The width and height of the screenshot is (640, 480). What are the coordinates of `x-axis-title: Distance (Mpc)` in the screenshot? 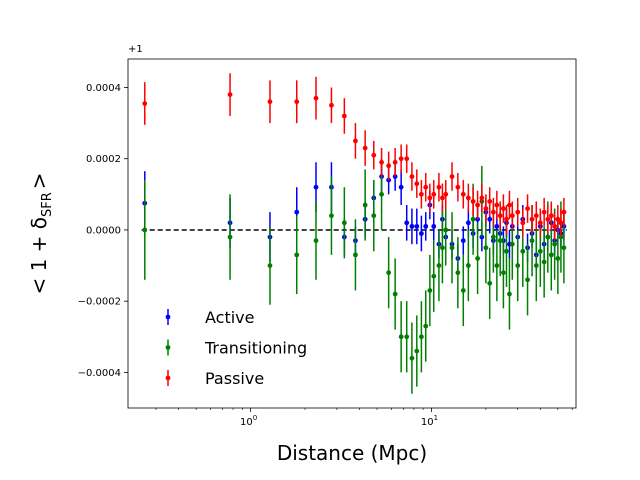 It's located at (352, 453).